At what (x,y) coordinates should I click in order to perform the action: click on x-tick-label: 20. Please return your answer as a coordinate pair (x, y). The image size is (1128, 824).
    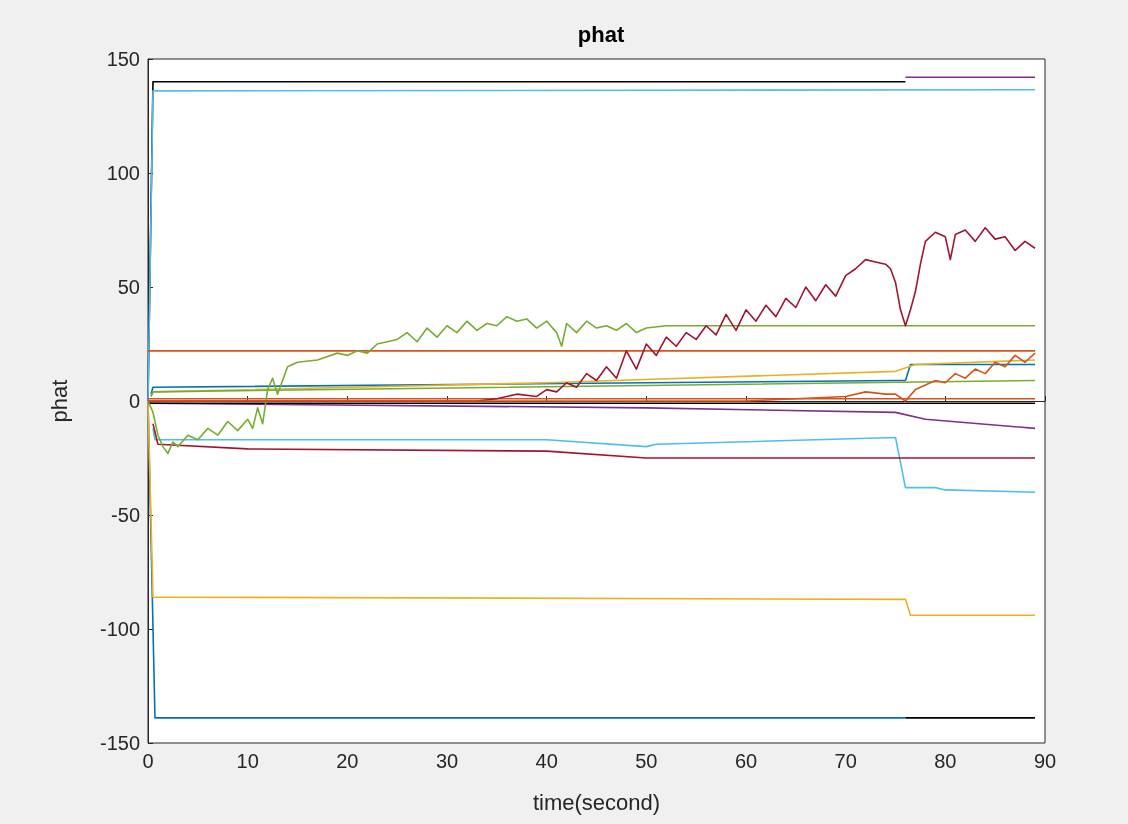
    Looking at the image, I should click on (347, 761).